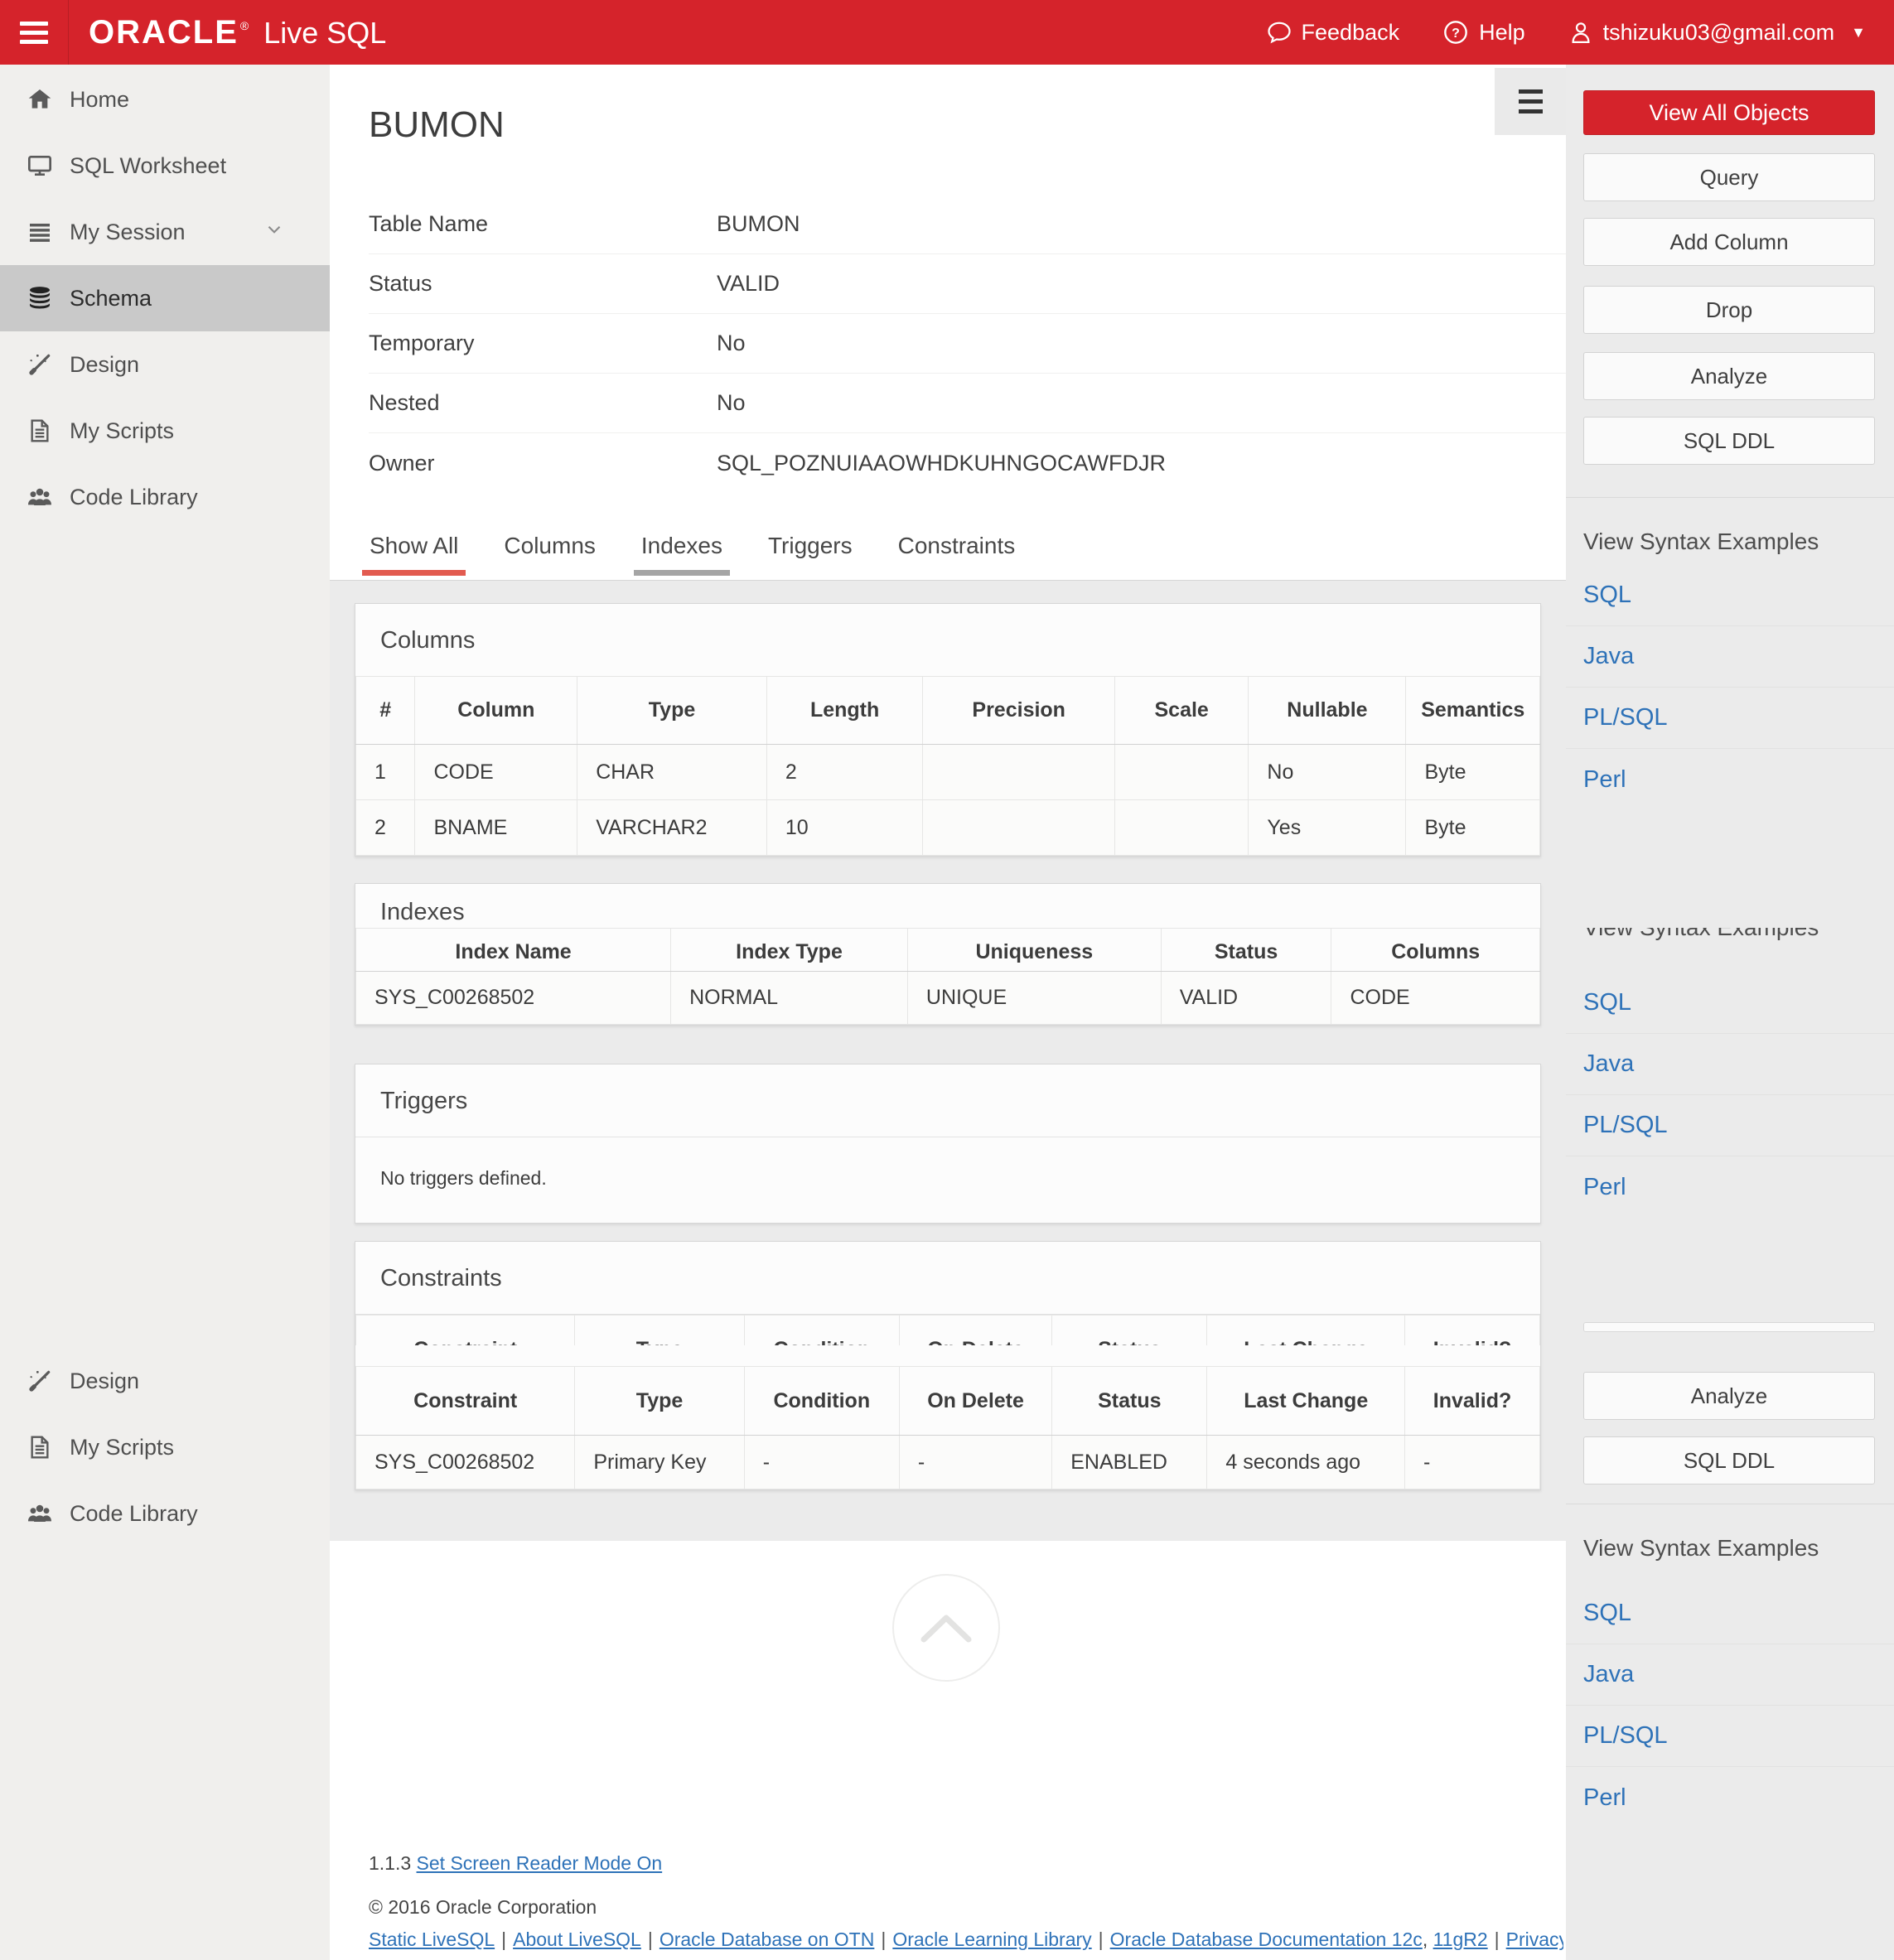  What do you see at coordinates (465, 1330) in the screenshot?
I see `column-header: Constraint` at bounding box center [465, 1330].